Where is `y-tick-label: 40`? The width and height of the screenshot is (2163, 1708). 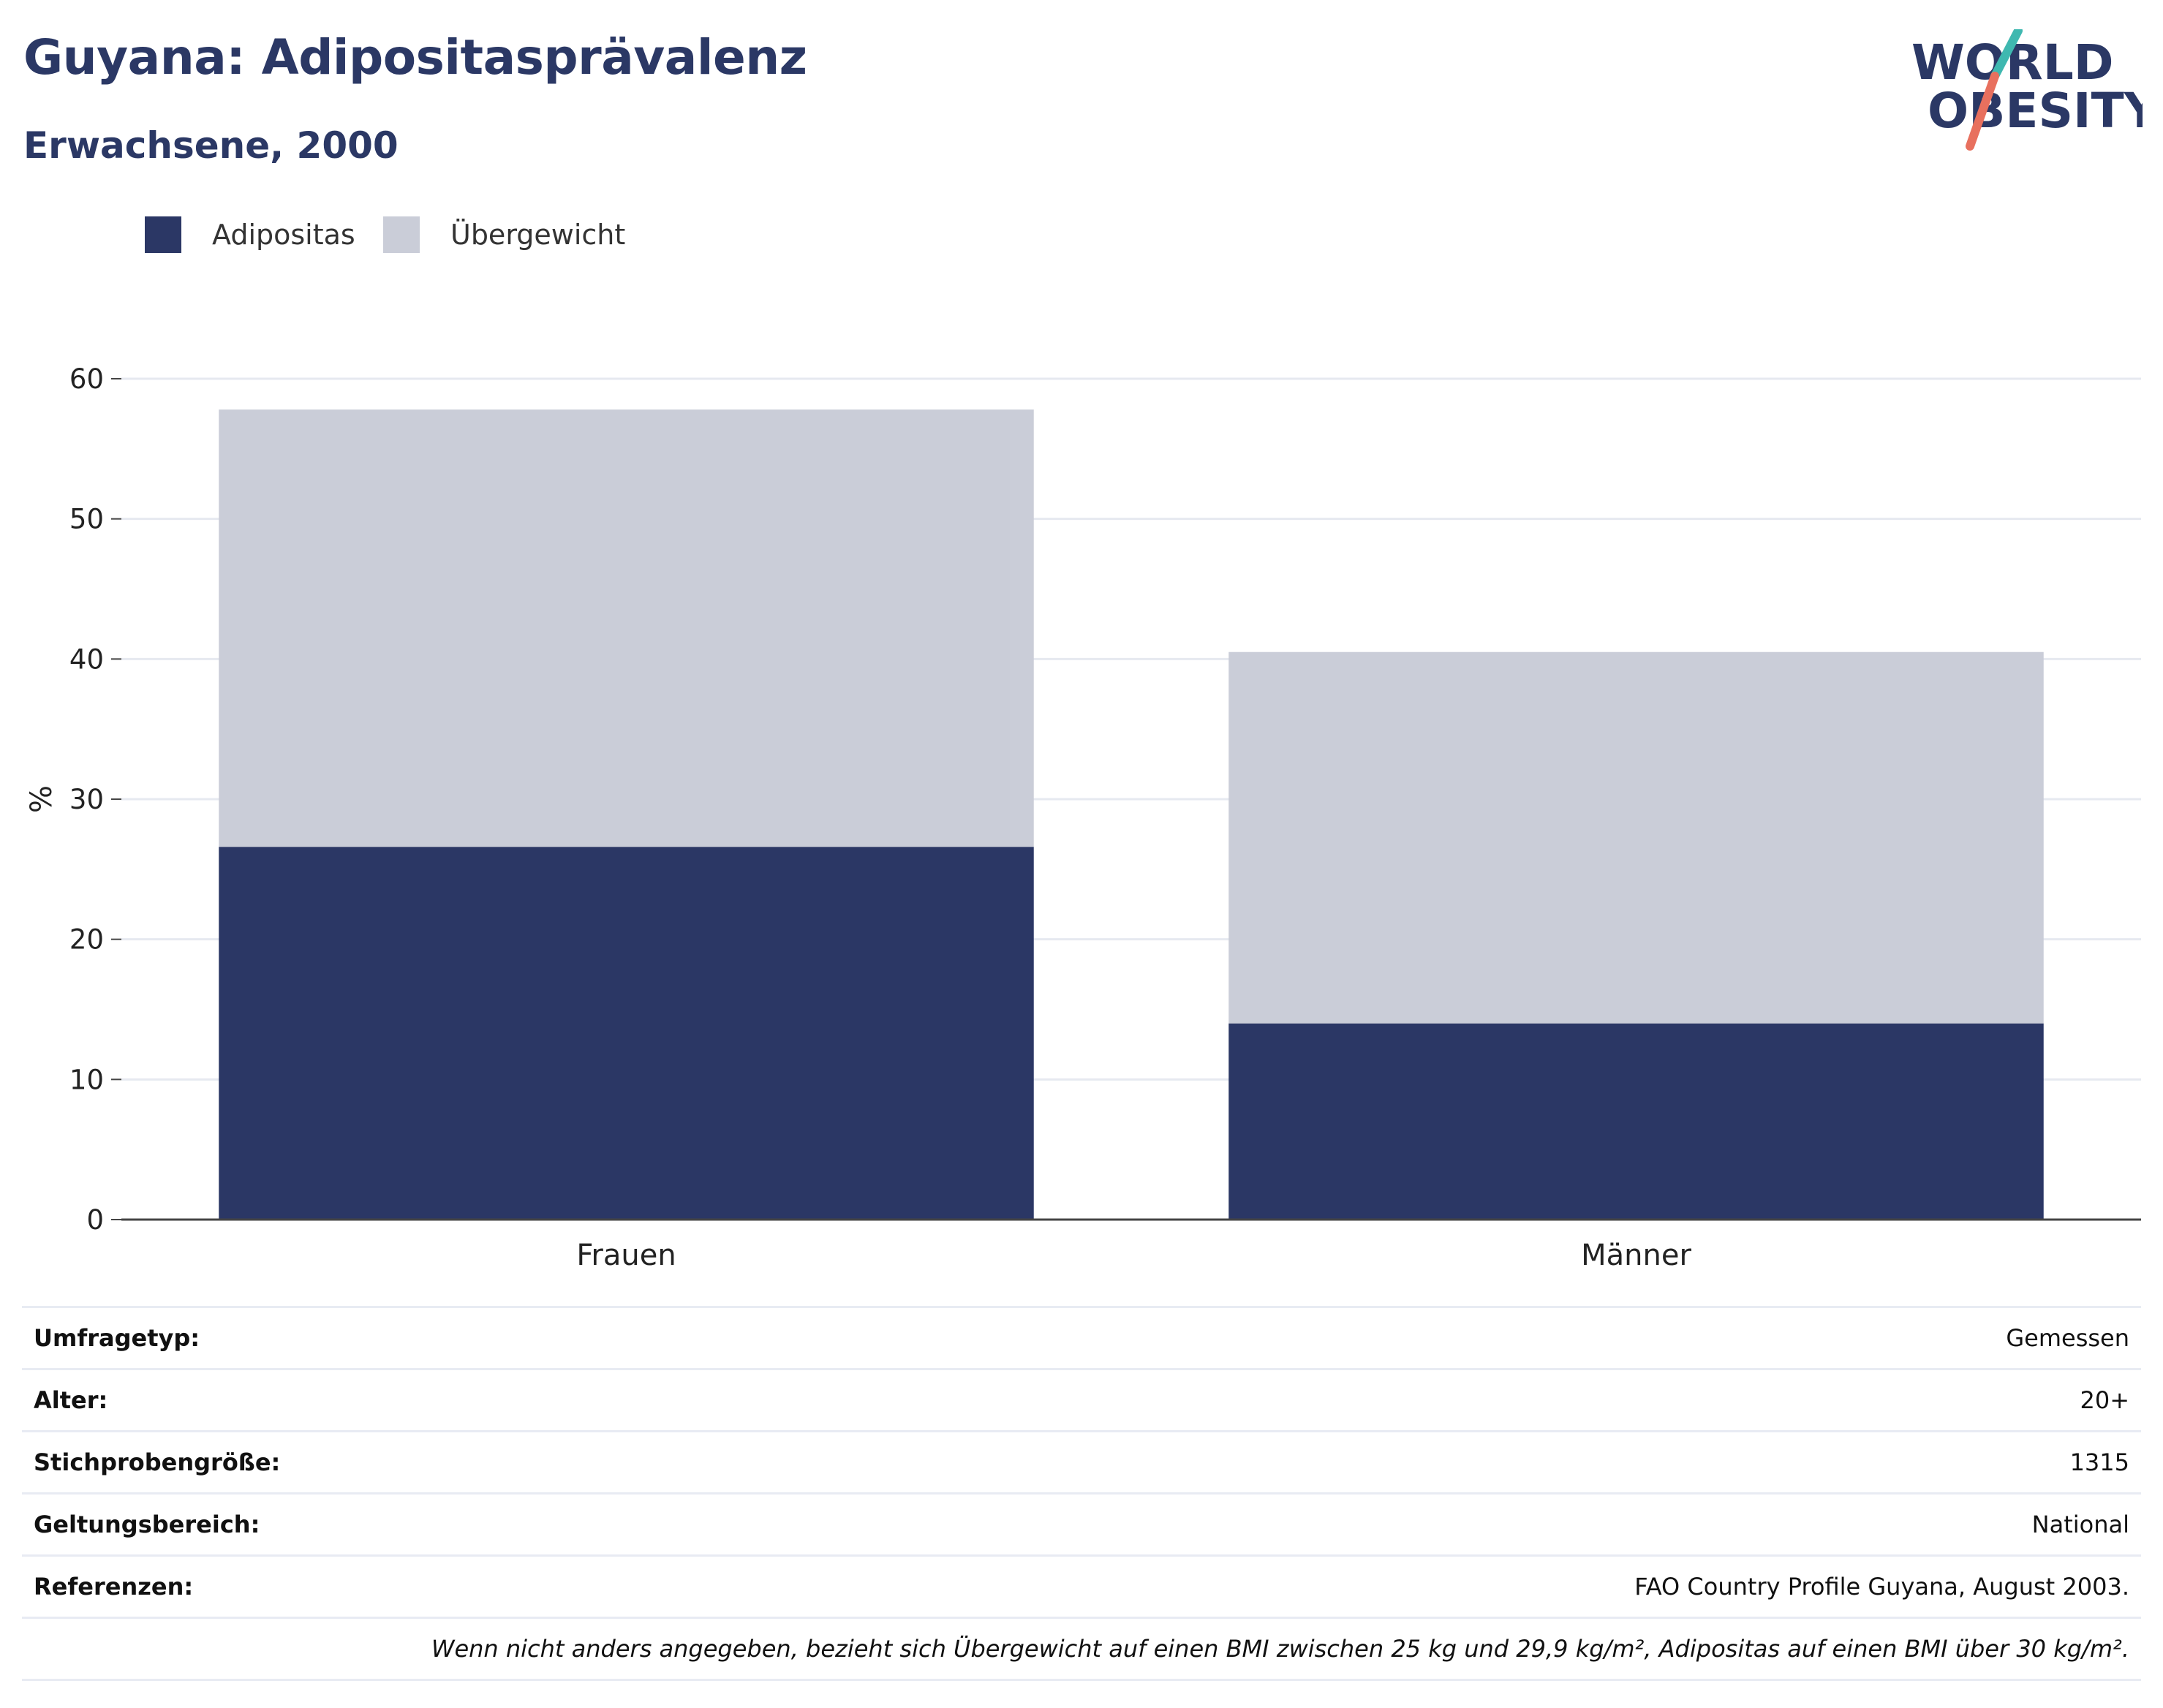
y-tick-label: 40 is located at coordinates (86, 659).